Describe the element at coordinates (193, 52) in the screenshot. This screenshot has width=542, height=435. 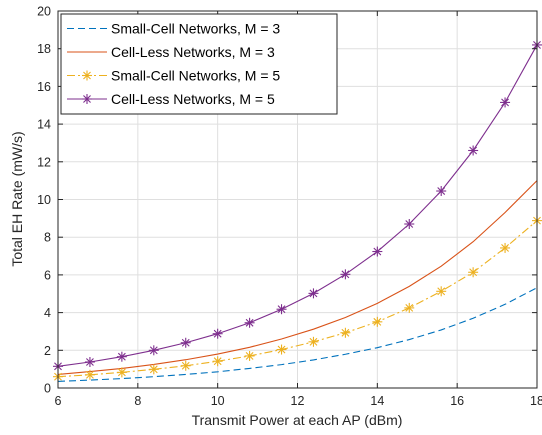
I see `legend-label-2: Cell-Less Networks, M = 3` at that location.